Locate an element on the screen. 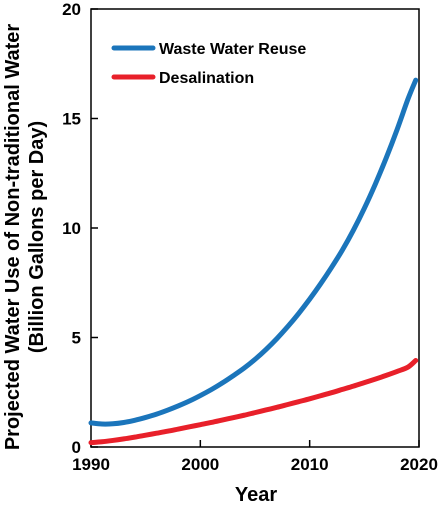 Image resolution: width=439 pixels, height=512 pixels. y-tick-label-10: 10 is located at coordinates (71, 228).